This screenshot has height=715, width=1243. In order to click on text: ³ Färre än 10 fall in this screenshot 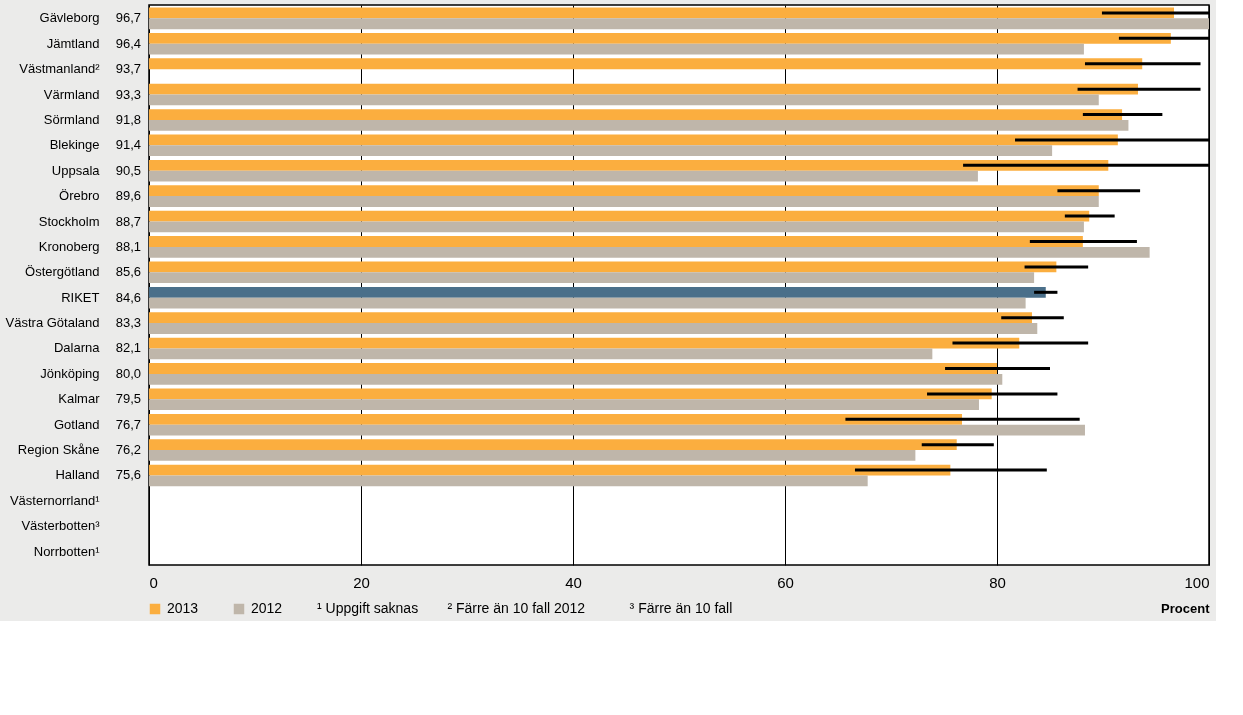, I will do `click(681, 608)`.